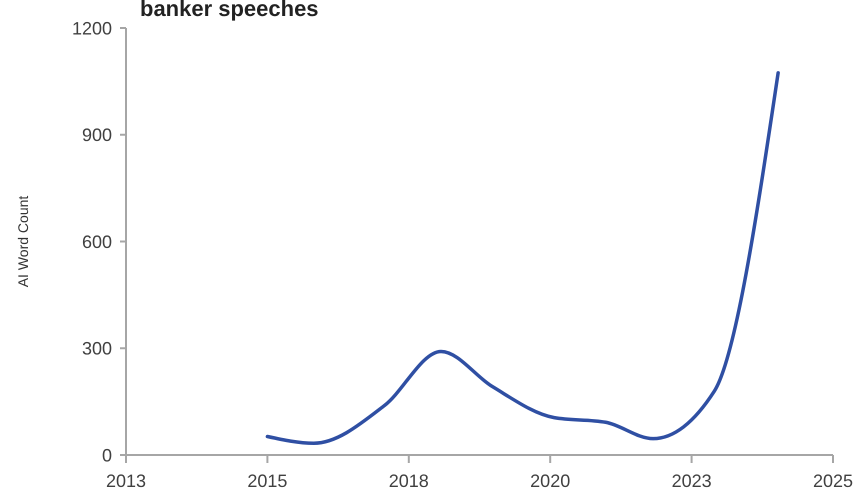 This screenshot has width=865, height=503. I want to click on x-tick-label: 2020, so click(550, 481).